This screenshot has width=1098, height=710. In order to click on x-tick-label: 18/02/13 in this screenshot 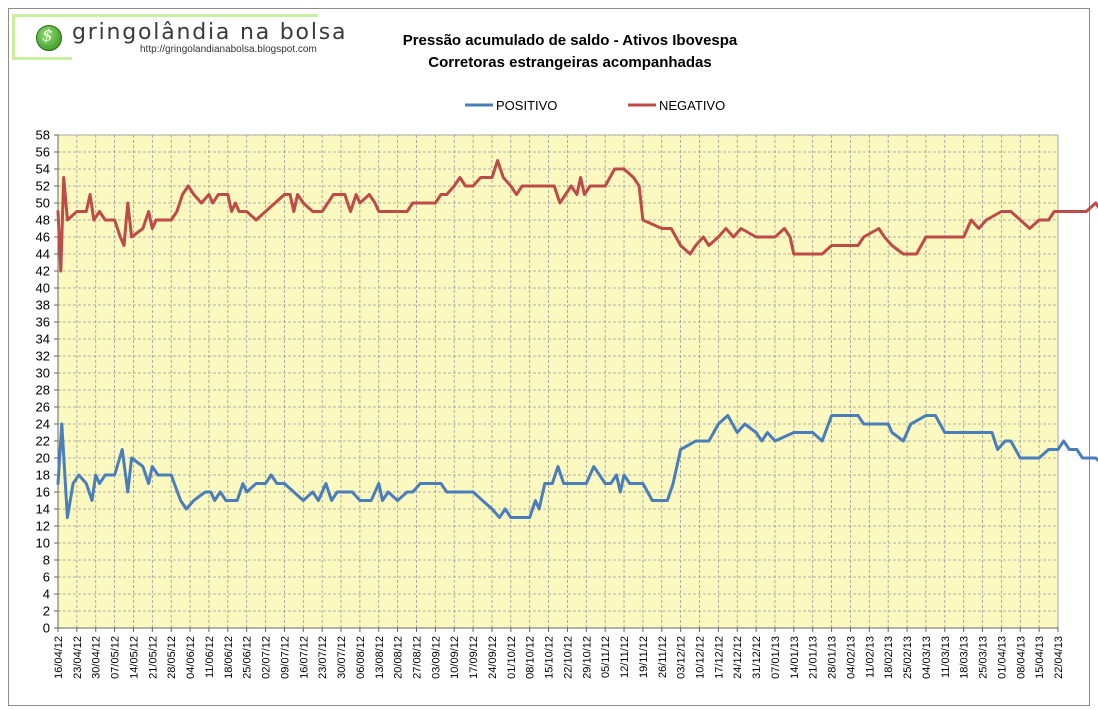, I will do `click(889, 657)`.